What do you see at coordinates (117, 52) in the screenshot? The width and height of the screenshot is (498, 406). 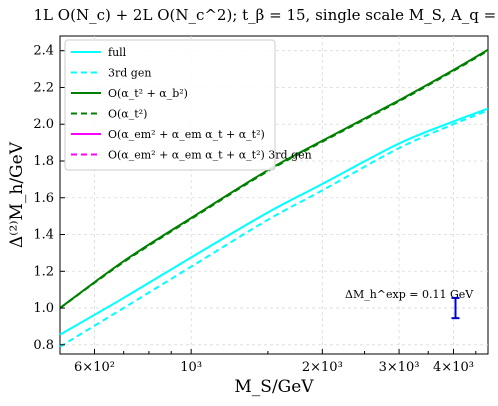 I see `legend-label: full` at bounding box center [117, 52].